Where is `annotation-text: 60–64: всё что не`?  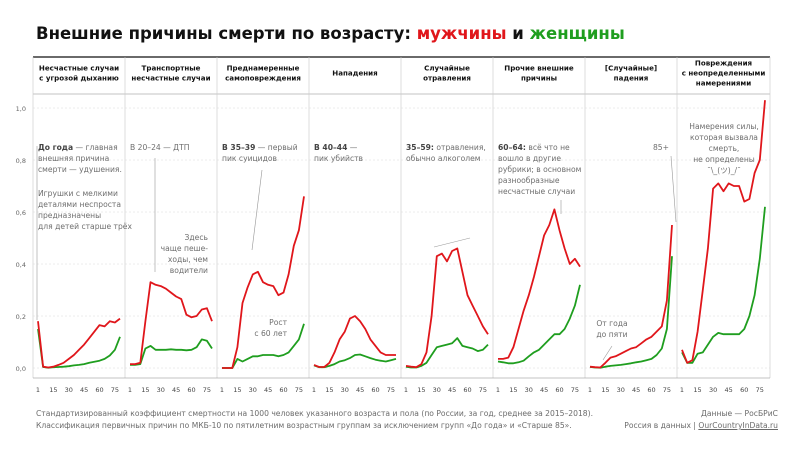 annotation-text: 60–64: всё что не is located at coordinates (534, 147).